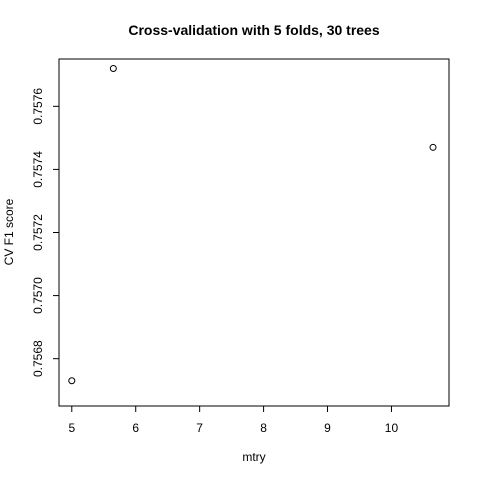 The width and height of the screenshot is (480, 480). Describe the element at coordinates (38, 106) in the screenshot. I see `y-tick-label: 0.7576` at that location.